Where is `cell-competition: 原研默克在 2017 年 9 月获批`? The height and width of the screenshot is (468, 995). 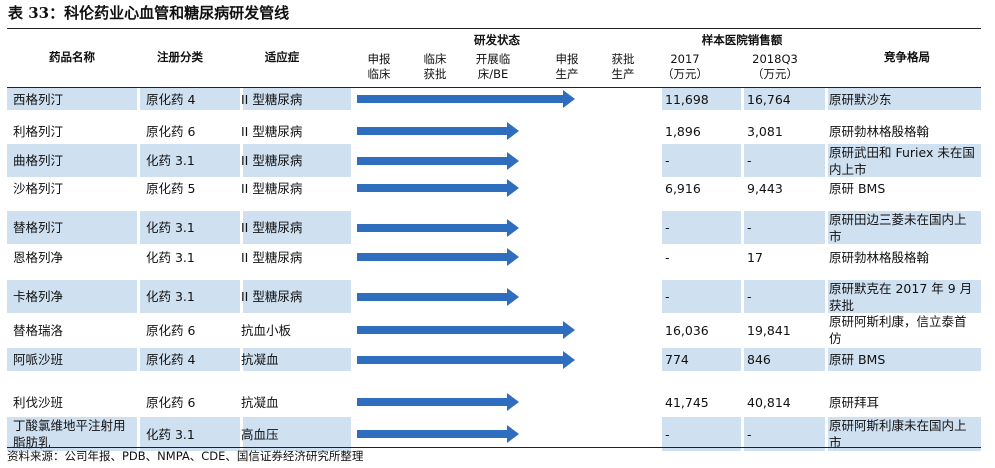 cell-competition: 原研默克在 2017 年 9 月获批 is located at coordinates (903, 296).